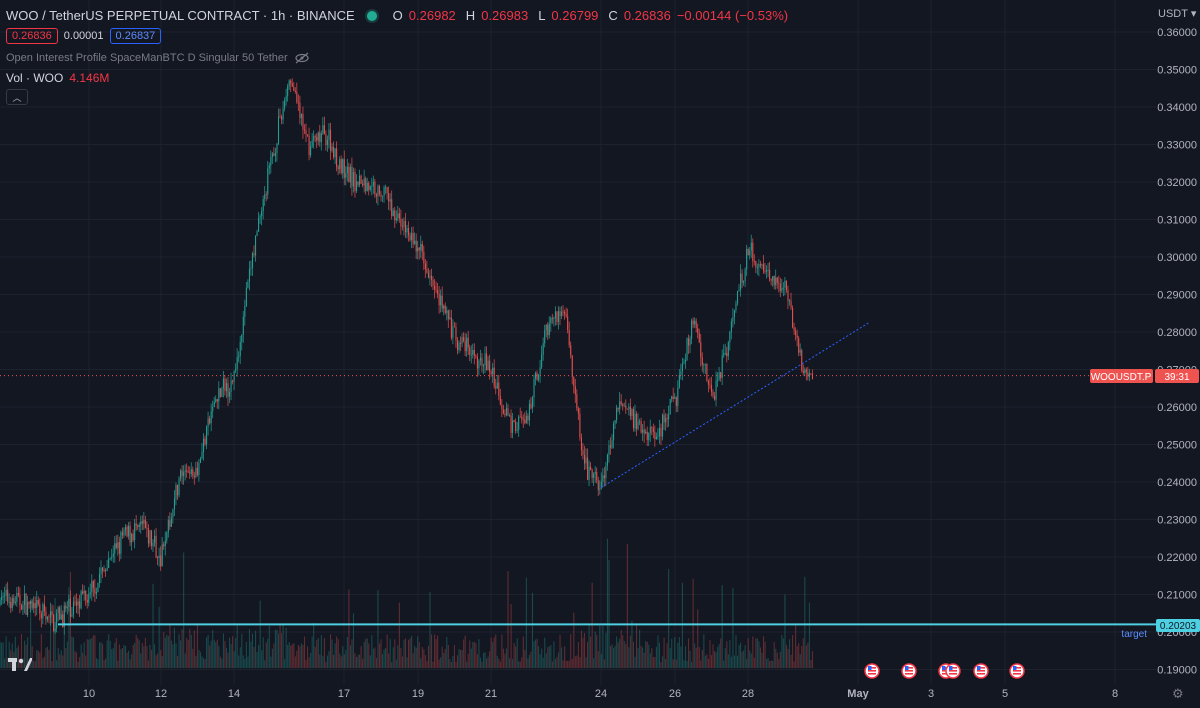 The height and width of the screenshot is (708, 1200). I want to click on ohlc-open-value: 0.26982, so click(432, 15).